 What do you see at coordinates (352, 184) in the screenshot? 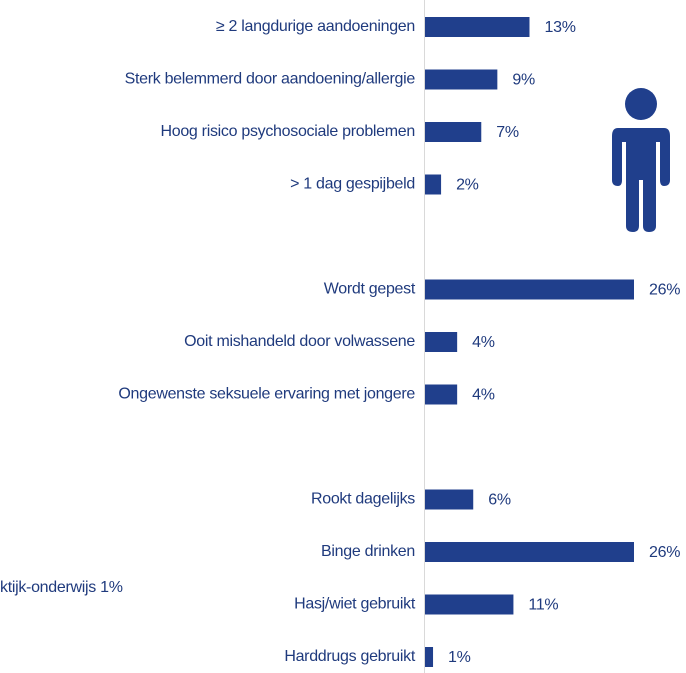
I see `category-label: > 1 dag gespijbeld` at bounding box center [352, 184].